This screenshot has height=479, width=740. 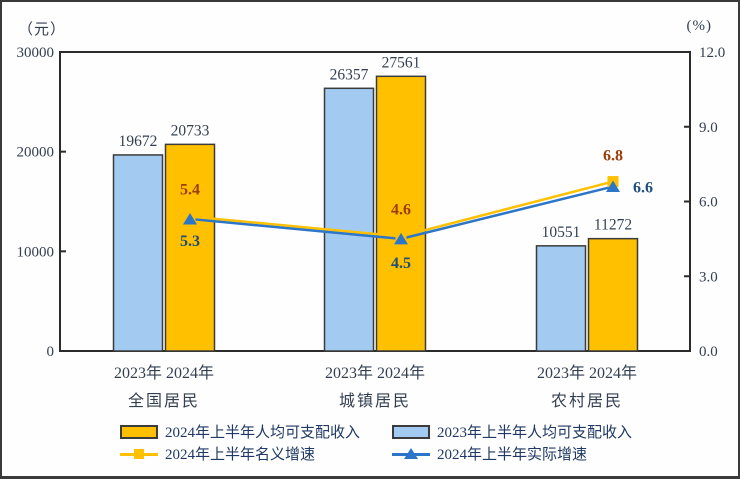 What do you see at coordinates (349, 74) in the screenshot?
I see `bar-value-label: 26357` at bounding box center [349, 74].